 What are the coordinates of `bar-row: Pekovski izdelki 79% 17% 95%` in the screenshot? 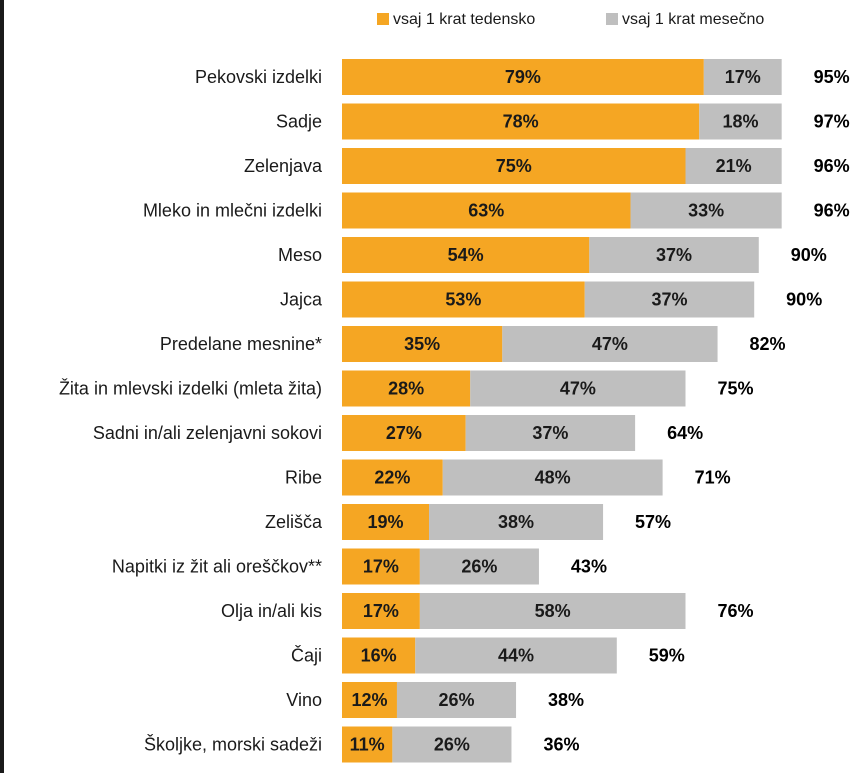 It's located at (522, 77).